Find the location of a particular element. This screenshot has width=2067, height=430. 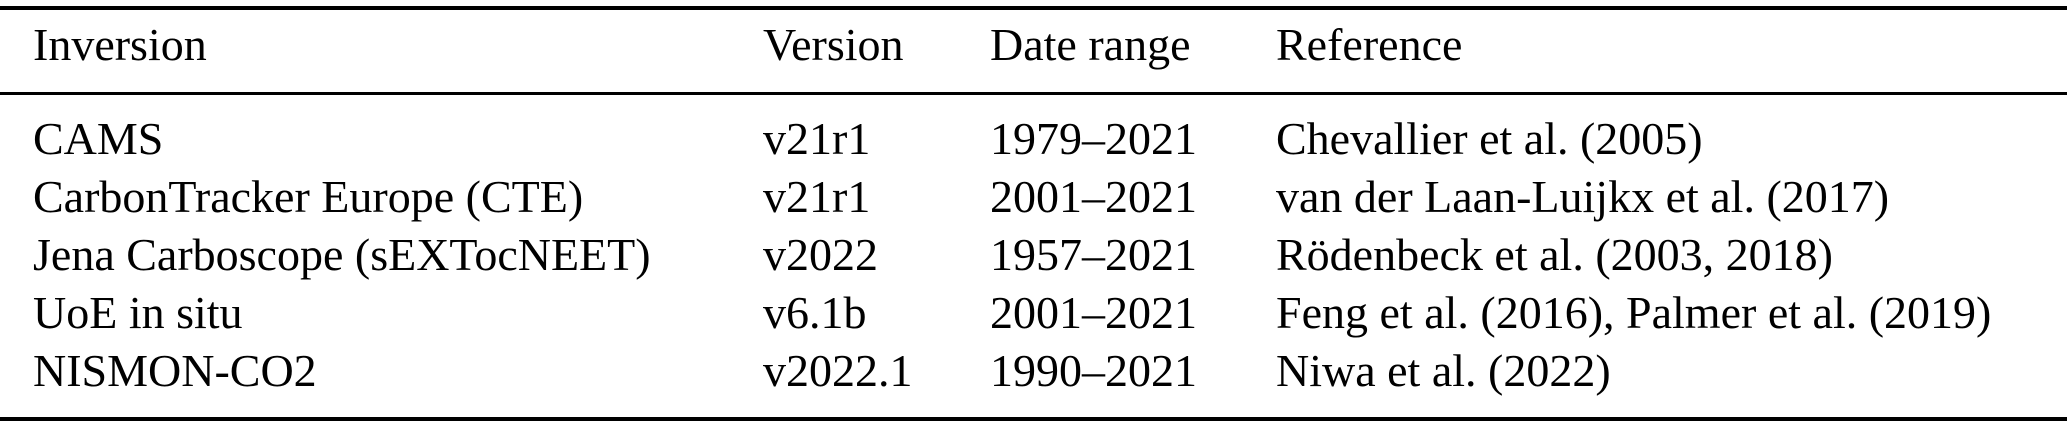

cell-inversion: NISMON-CO2 is located at coordinates (175, 370).